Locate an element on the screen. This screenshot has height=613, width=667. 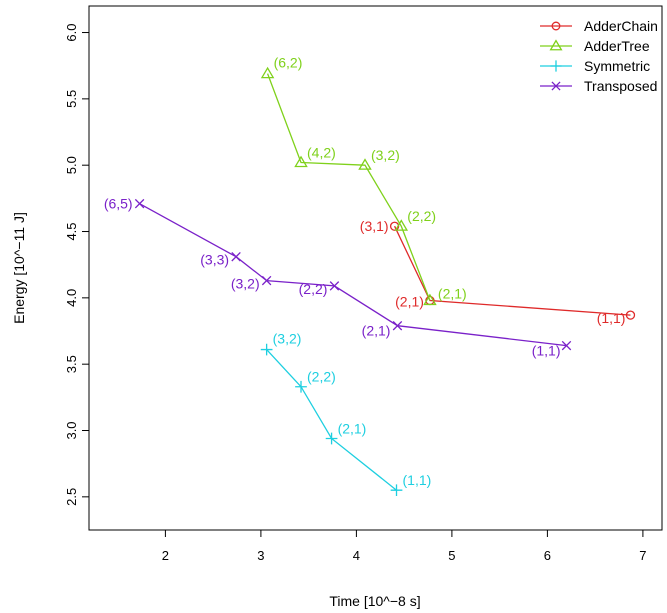
x-tick-label: 7 is located at coordinates (642, 555).